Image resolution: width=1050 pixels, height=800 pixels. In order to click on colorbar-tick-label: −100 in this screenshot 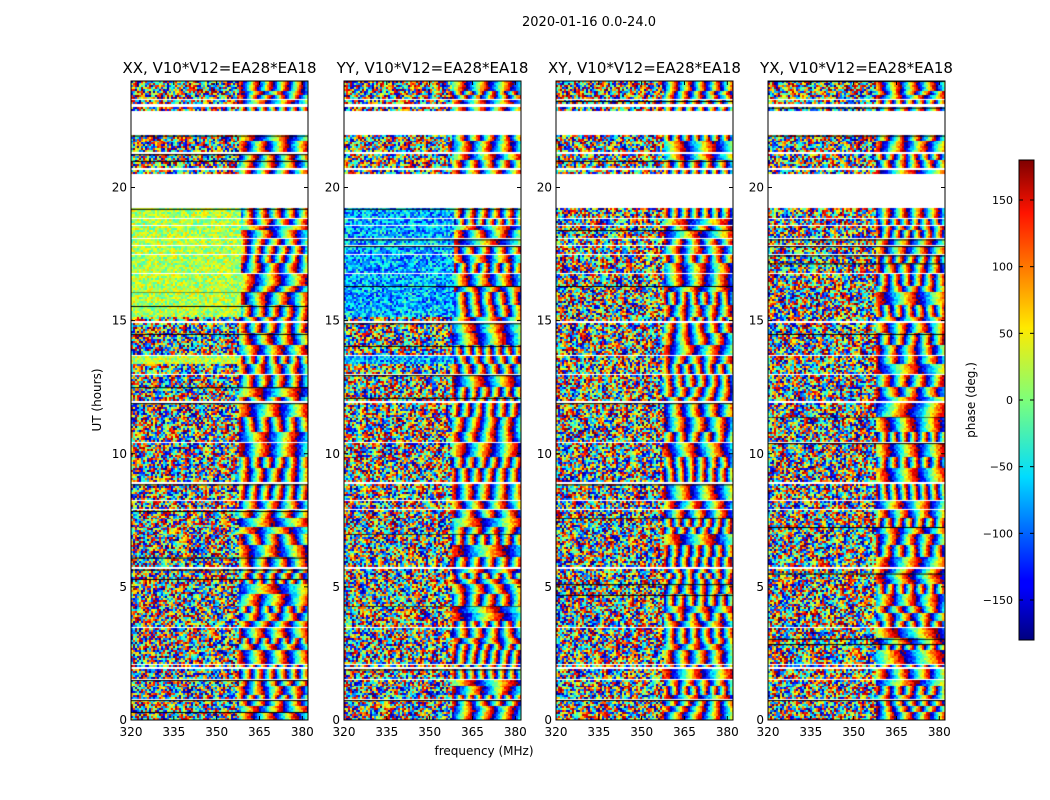, I will do `click(998, 533)`.